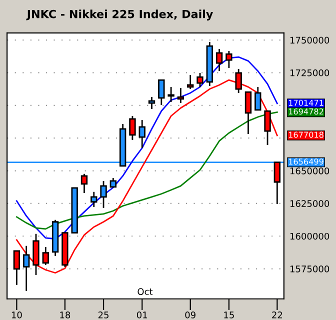 The height and width of the screenshot is (320, 336). What do you see at coordinates (310, 170) in the screenshot?
I see `y-tick-label: 1650000` at bounding box center [310, 170].